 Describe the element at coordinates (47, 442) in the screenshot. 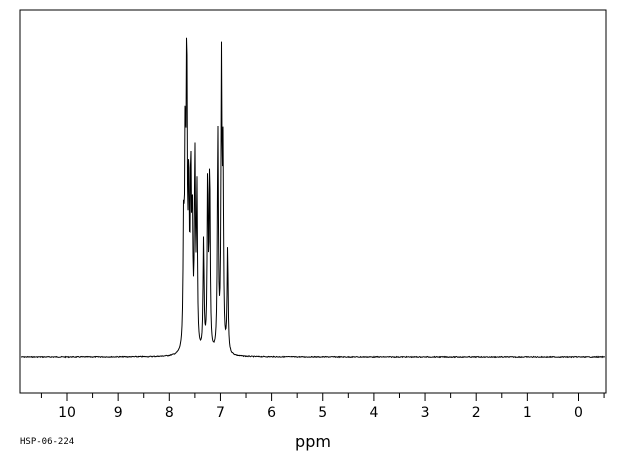

I see `spectrum-id-label: HSP-06-224` at that location.